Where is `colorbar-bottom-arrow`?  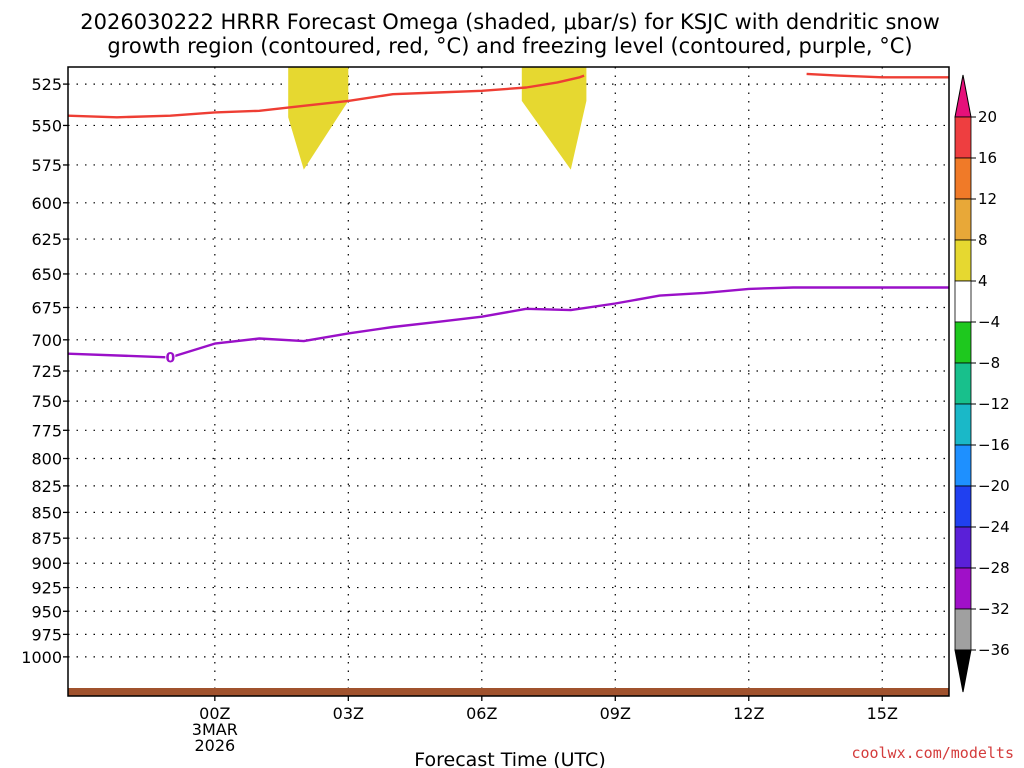 colorbar-bottom-arrow is located at coordinates (963, 671).